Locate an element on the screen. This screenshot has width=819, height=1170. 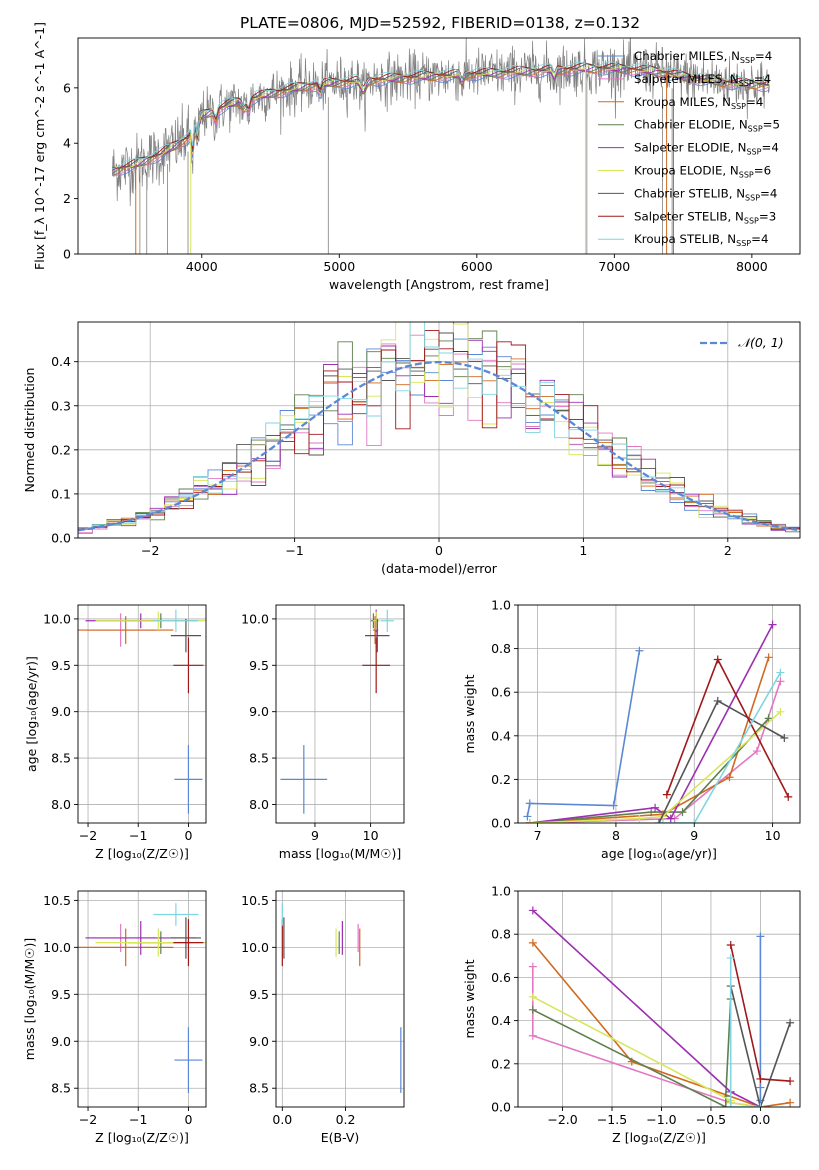
legend-nssp: 6 is located at coordinates (768, 171).